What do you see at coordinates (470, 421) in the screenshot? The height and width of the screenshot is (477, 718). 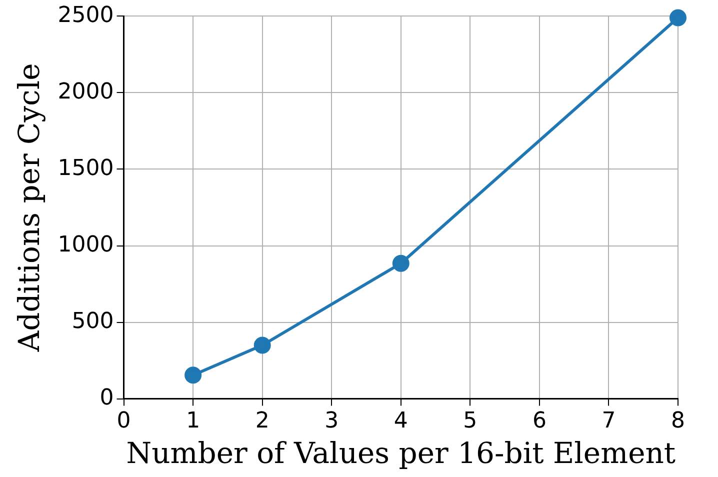 I see `x-tick-label: 5` at bounding box center [470, 421].